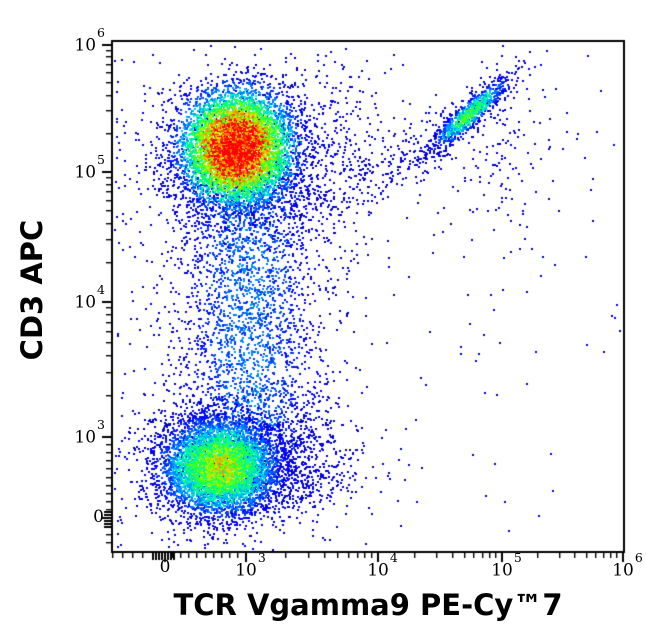  Describe the element at coordinates (250, 565) in the screenshot. I see `x-tick-label: 10³` at that location.